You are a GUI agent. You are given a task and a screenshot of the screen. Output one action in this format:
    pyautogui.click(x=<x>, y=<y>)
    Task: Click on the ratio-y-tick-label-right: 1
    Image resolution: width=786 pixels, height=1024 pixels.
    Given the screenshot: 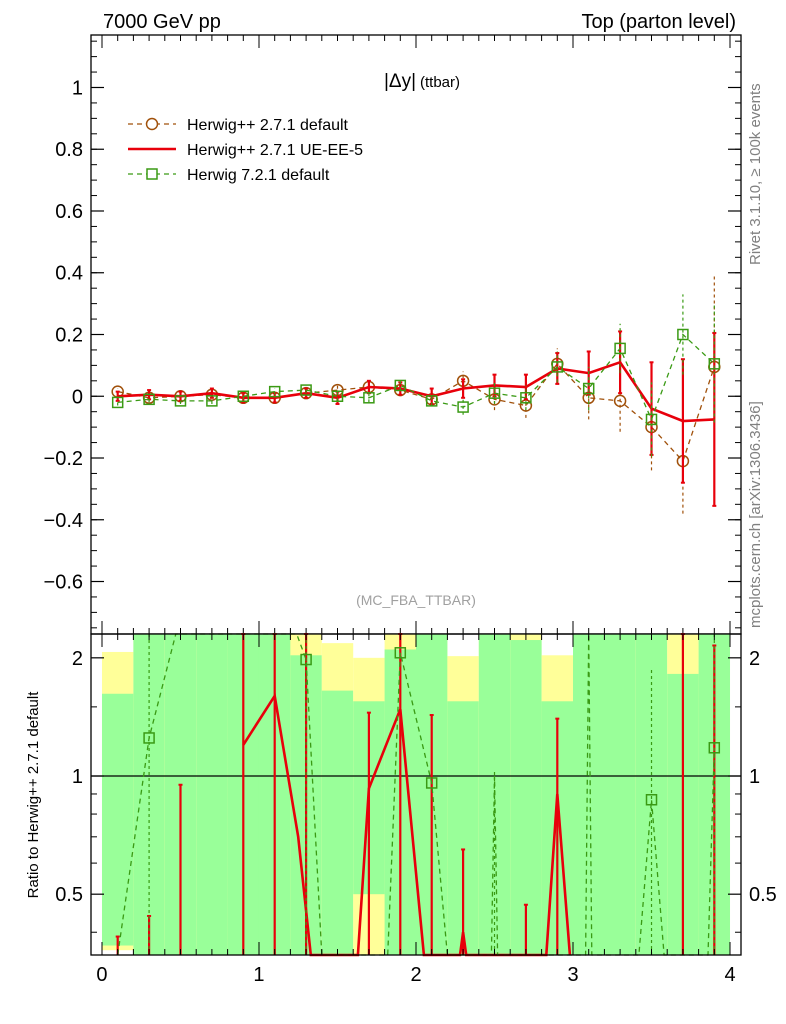 What is the action you would take?
    pyautogui.click(x=754, y=777)
    